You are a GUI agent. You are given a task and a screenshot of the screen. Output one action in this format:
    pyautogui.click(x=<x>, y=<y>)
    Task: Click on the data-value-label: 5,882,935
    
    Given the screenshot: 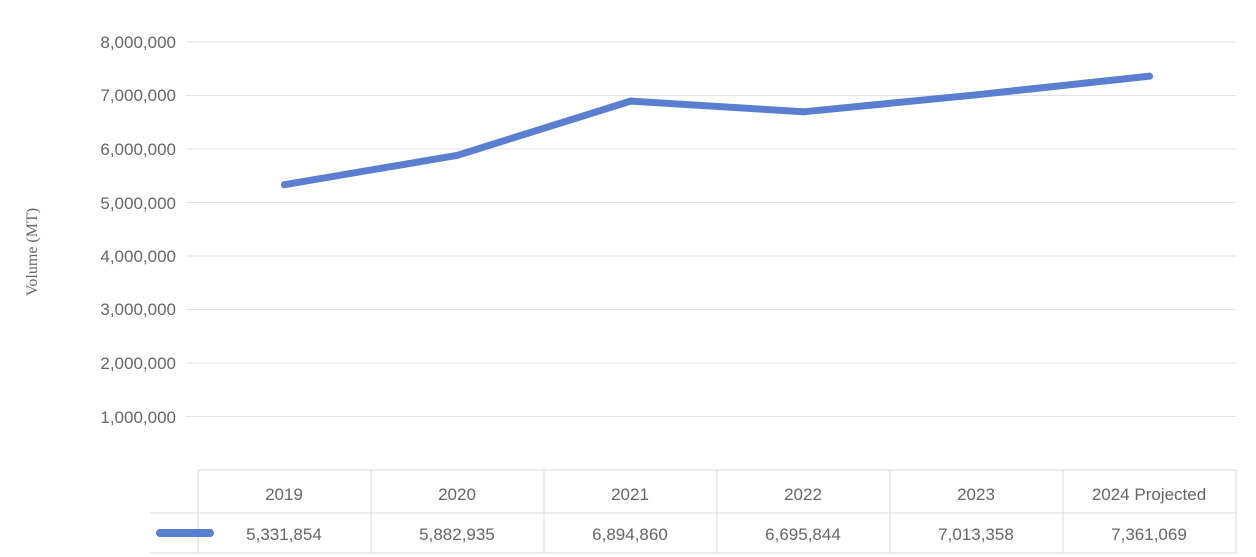 What is the action you would take?
    pyautogui.click(x=457, y=534)
    